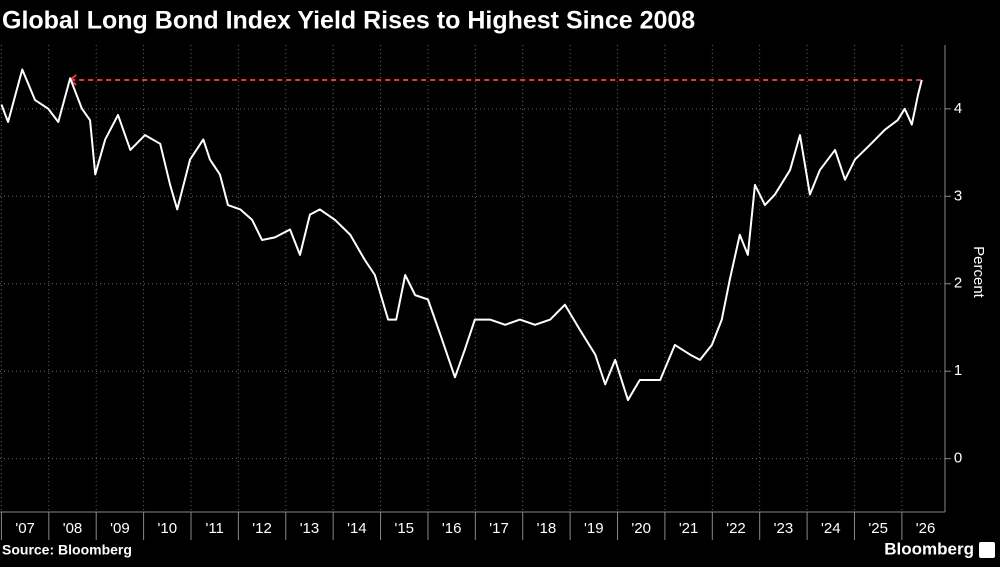  Describe the element at coordinates (262, 528) in the screenshot. I see `x-tick-label: '12` at that location.